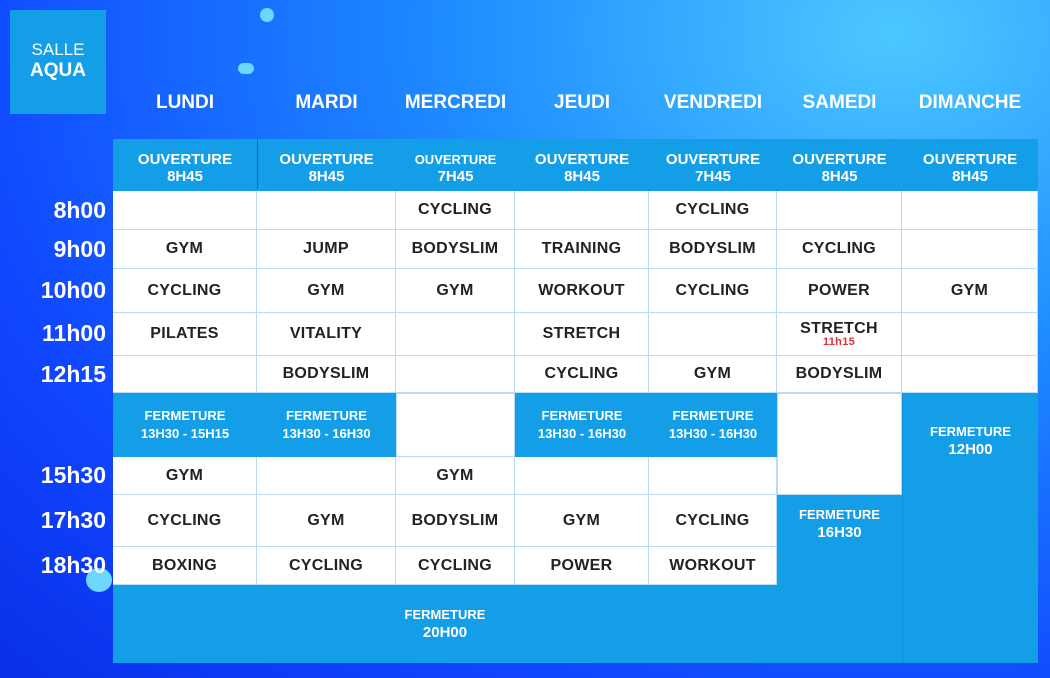 This screenshot has width=1050, height=678. What do you see at coordinates (970, 102) in the screenshot?
I see `day-header-dimanche: DIMANCHE` at bounding box center [970, 102].